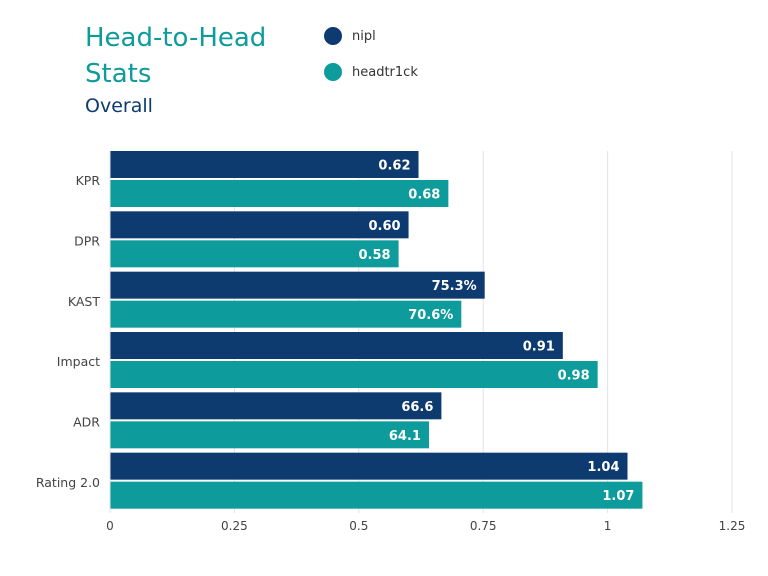  Describe the element at coordinates (358, 526) in the screenshot. I see `x-tick-label: 0.5` at that location.